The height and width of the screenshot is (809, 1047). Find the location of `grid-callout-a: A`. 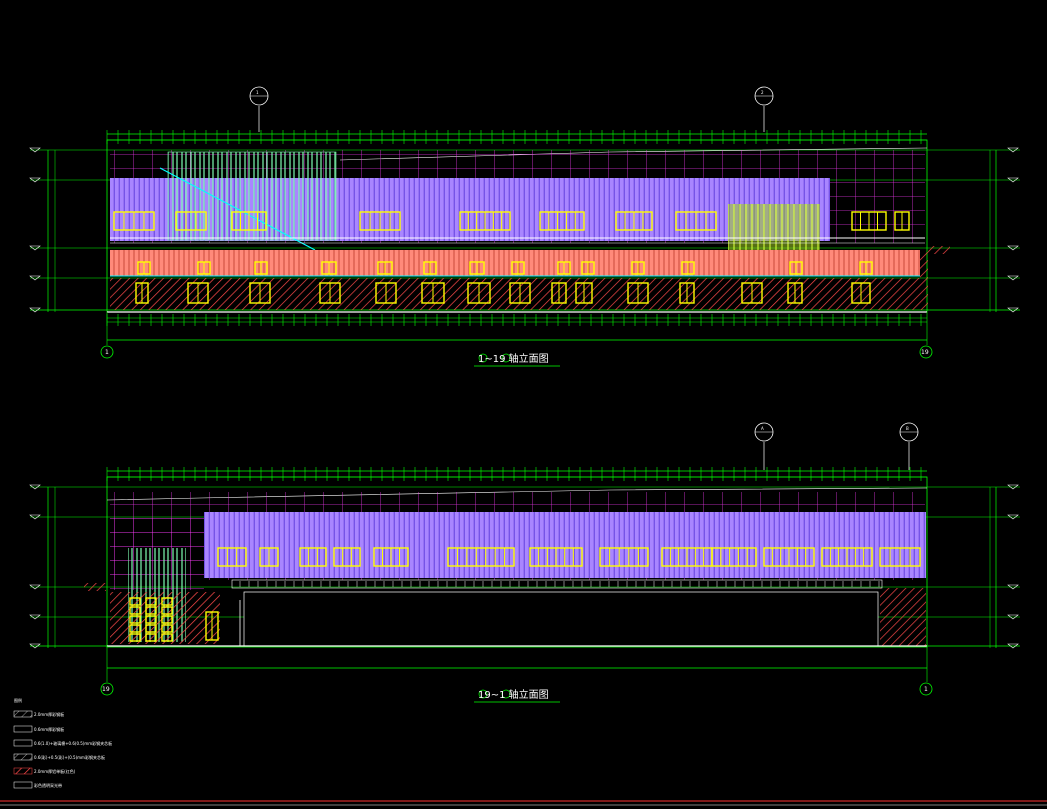

grid-callout-a: A is located at coordinates (764, 446).